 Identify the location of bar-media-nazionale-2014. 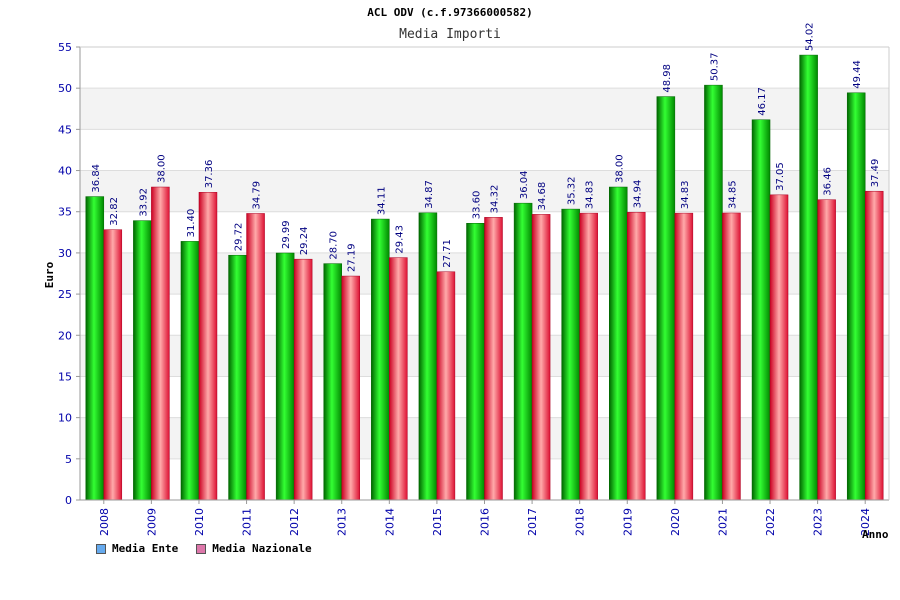
(398, 379).